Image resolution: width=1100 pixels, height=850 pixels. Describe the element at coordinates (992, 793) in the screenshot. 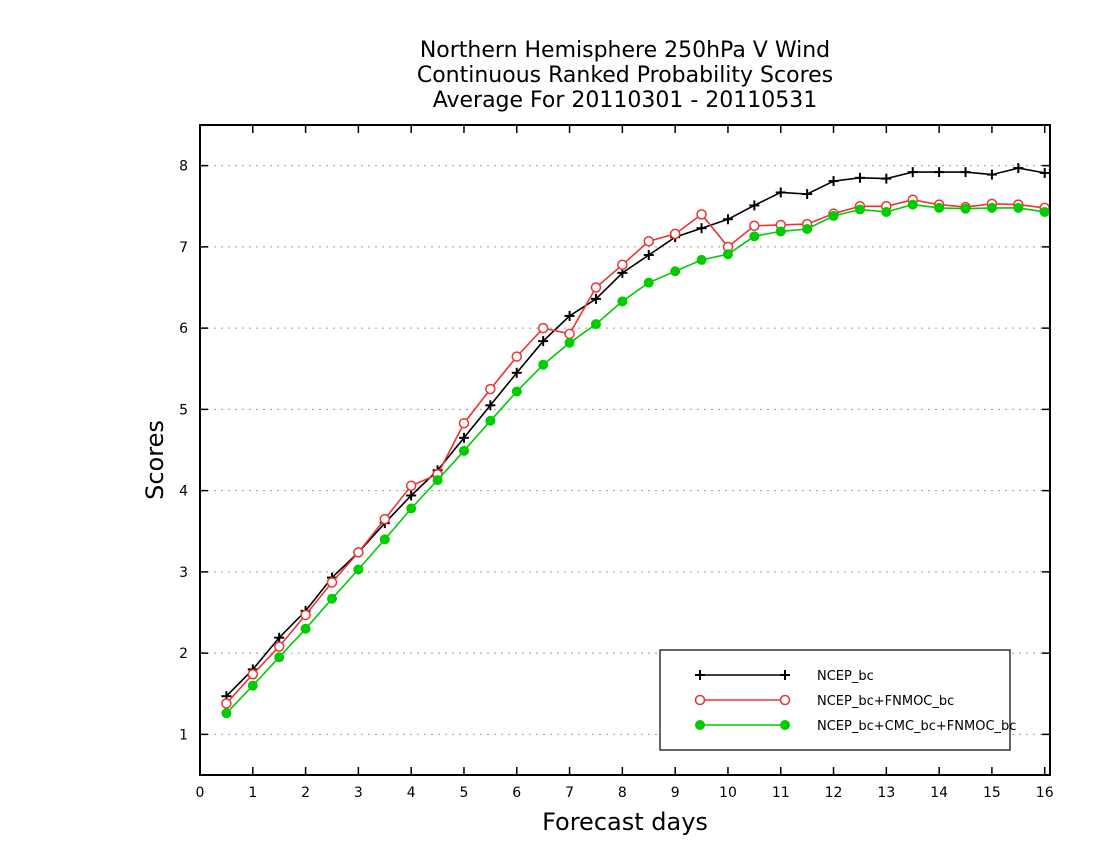

I see `x-tick-label: 15` at that location.